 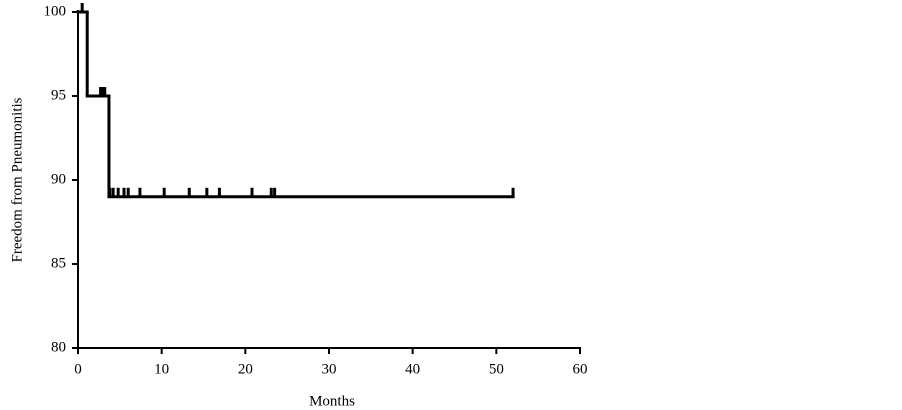 I want to click on y-tick-label: 95, so click(x=58, y=95).